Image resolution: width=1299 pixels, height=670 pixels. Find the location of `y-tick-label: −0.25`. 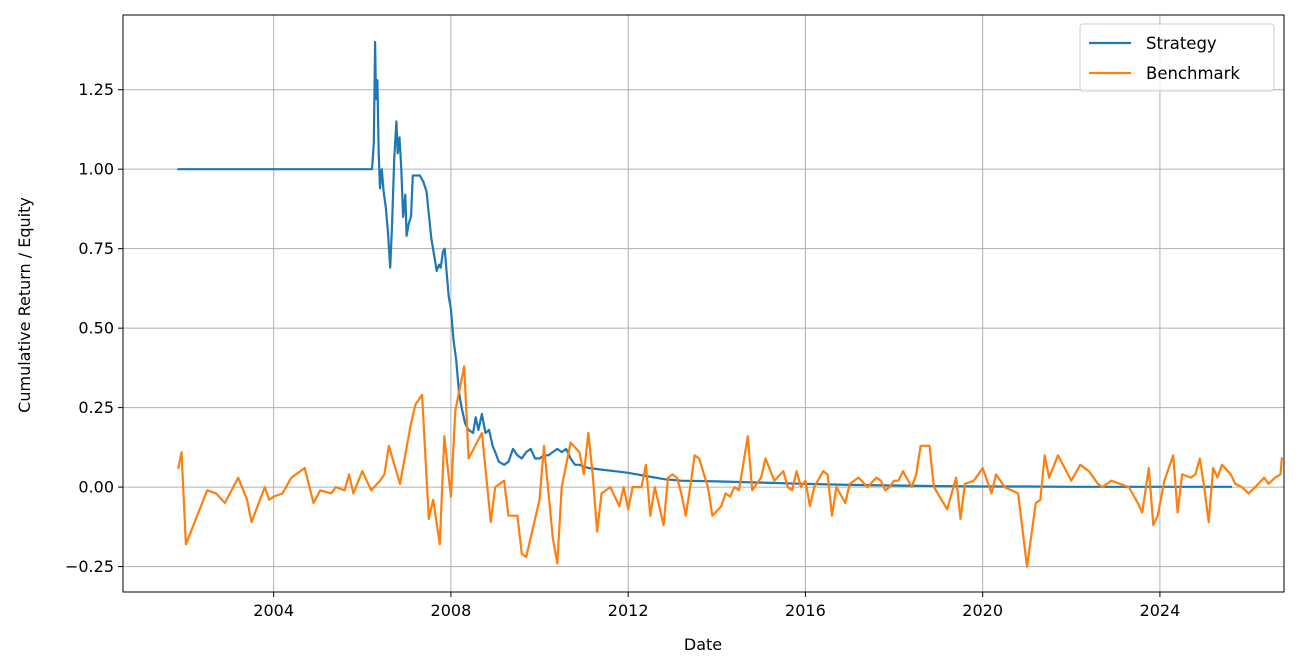

y-tick-label: −0.25 is located at coordinates (89, 566).